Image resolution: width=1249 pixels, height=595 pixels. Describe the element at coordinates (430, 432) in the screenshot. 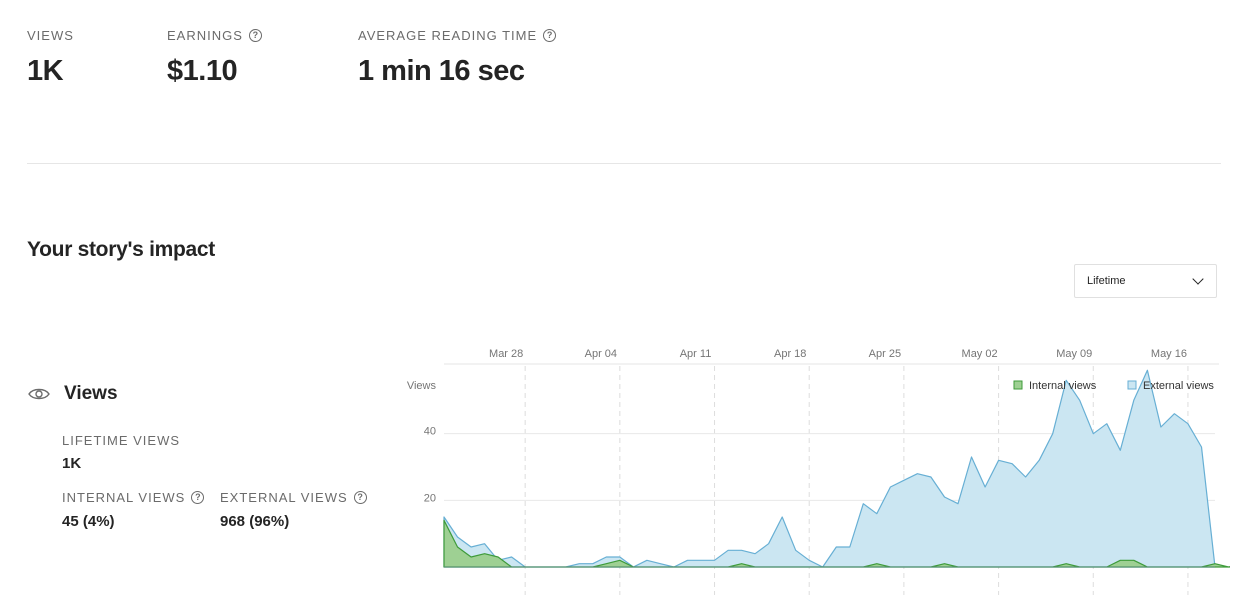

I see `y-tick-label: 40` at that location.